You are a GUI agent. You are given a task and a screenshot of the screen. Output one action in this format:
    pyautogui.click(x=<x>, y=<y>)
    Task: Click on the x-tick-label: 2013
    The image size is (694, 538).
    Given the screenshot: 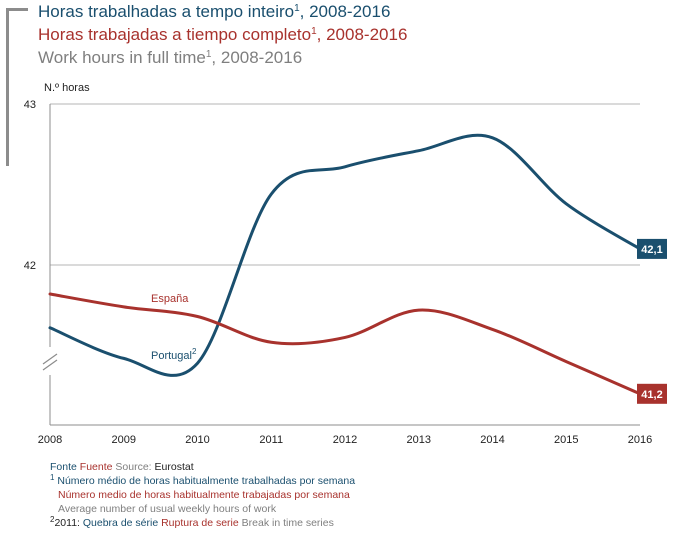 What is the action you would take?
    pyautogui.click(x=419, y=440)
    